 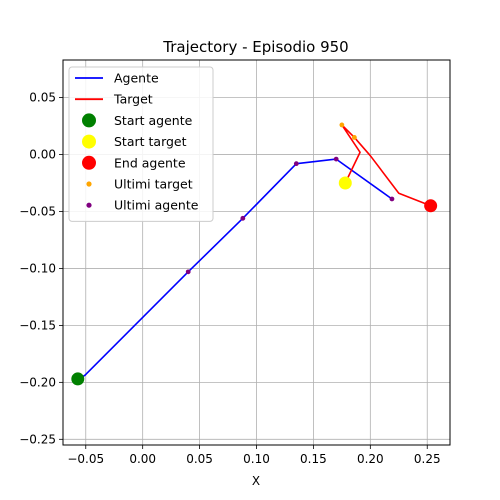 What do you see at coordinates (37, 268) in the screenshot?
I see `y-tick-label: −0.10` at bounding box center [37, 268].